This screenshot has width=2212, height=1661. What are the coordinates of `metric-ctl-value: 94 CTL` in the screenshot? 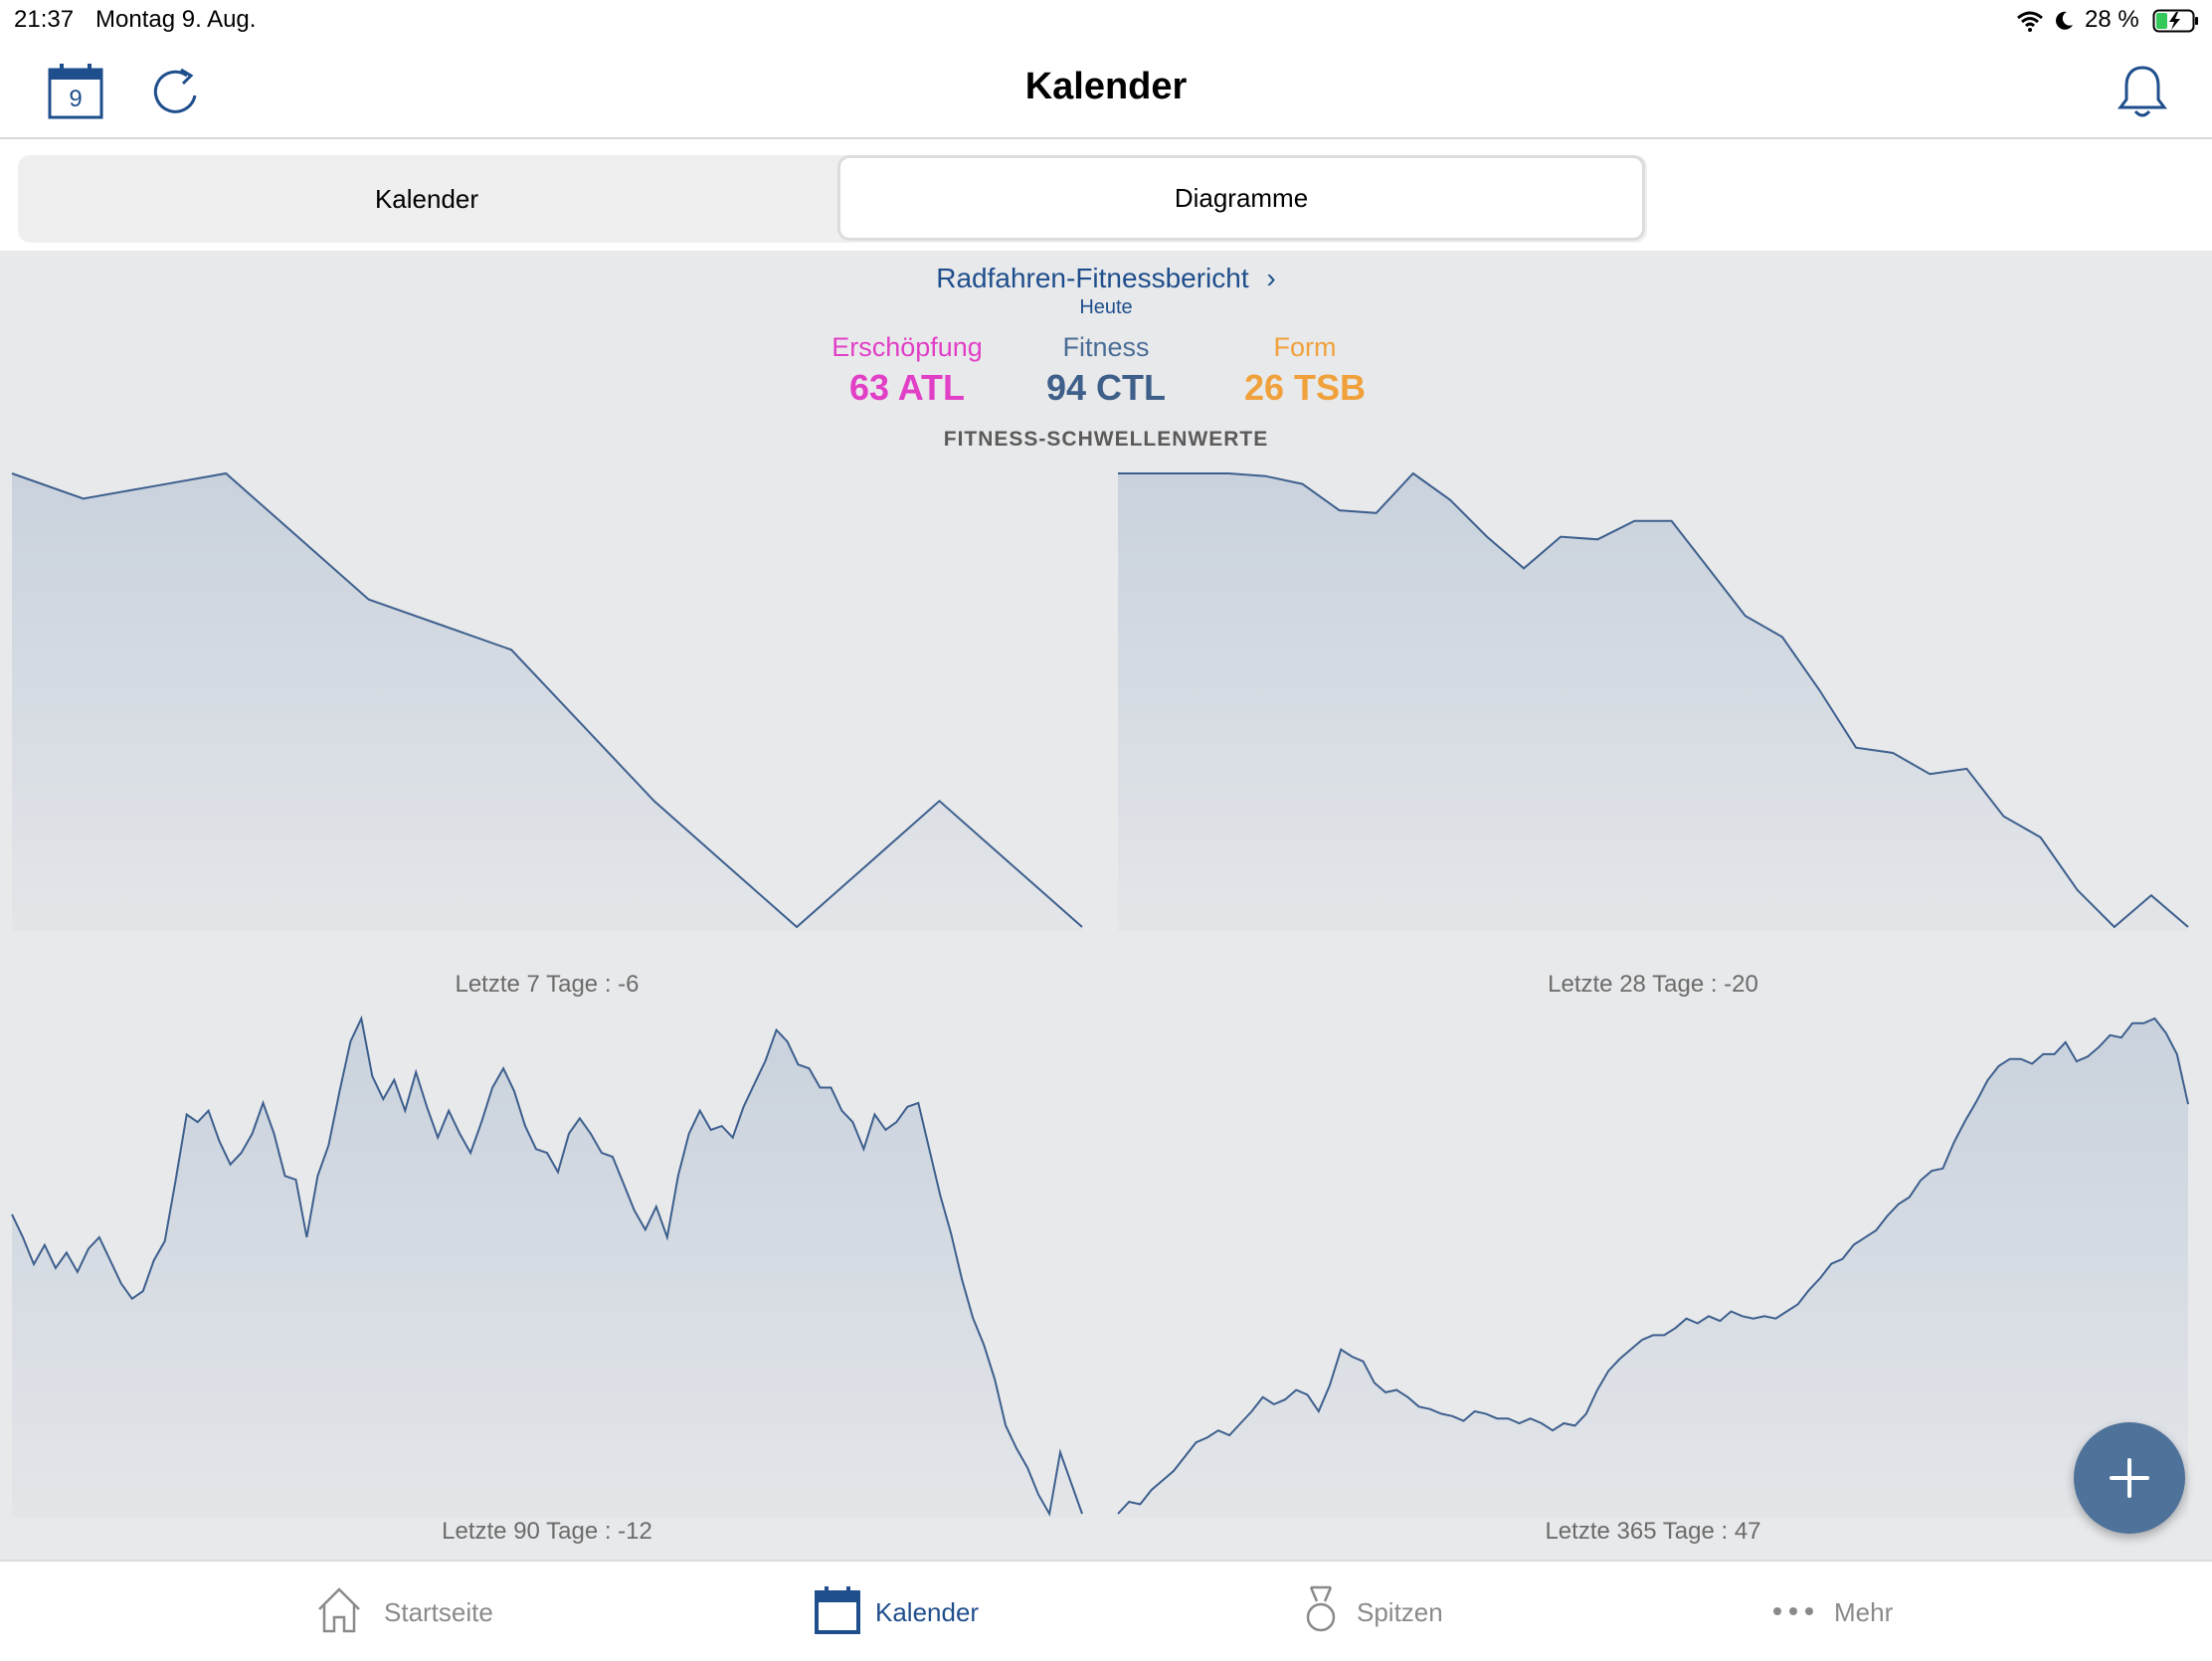 It's located at (1106, 387).